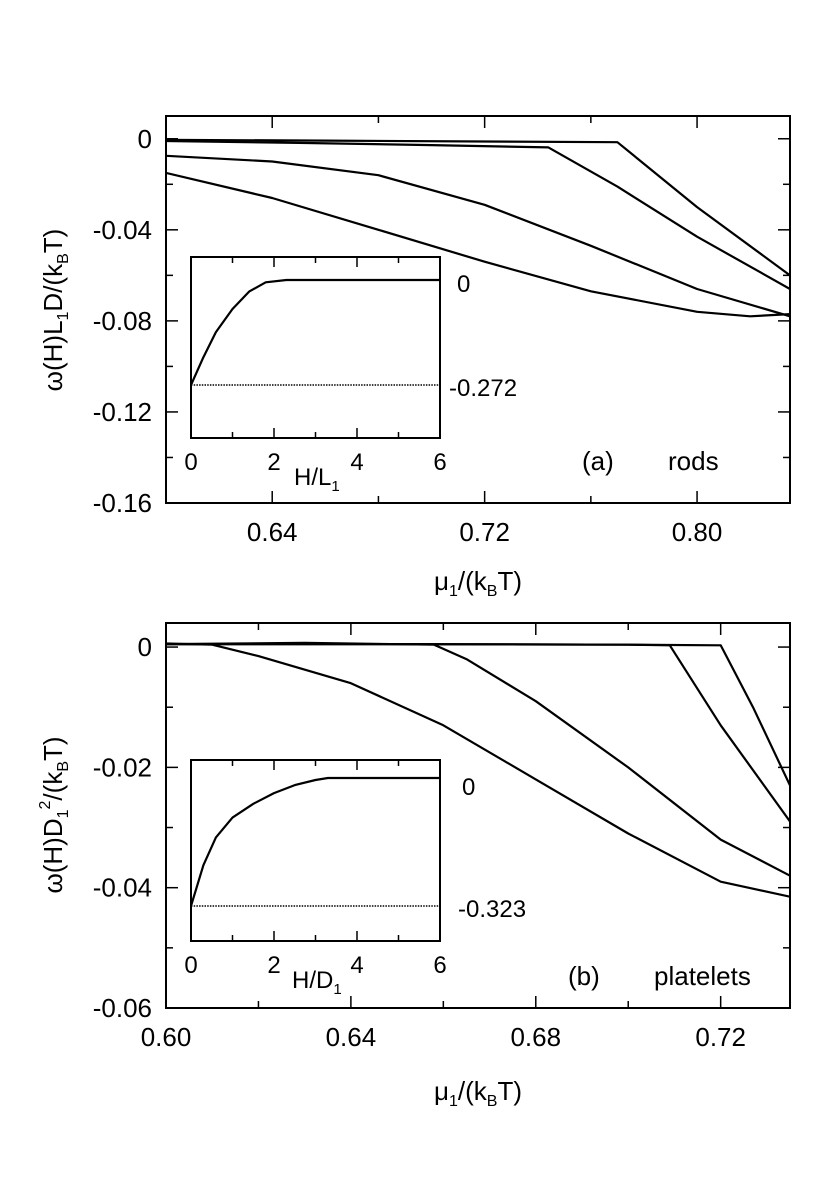 This screenshot has width=830, height=1189. Describe the element at coordinates (122, 1008) in the screenshot. I see `y-tick-label: -0.06` at that location.